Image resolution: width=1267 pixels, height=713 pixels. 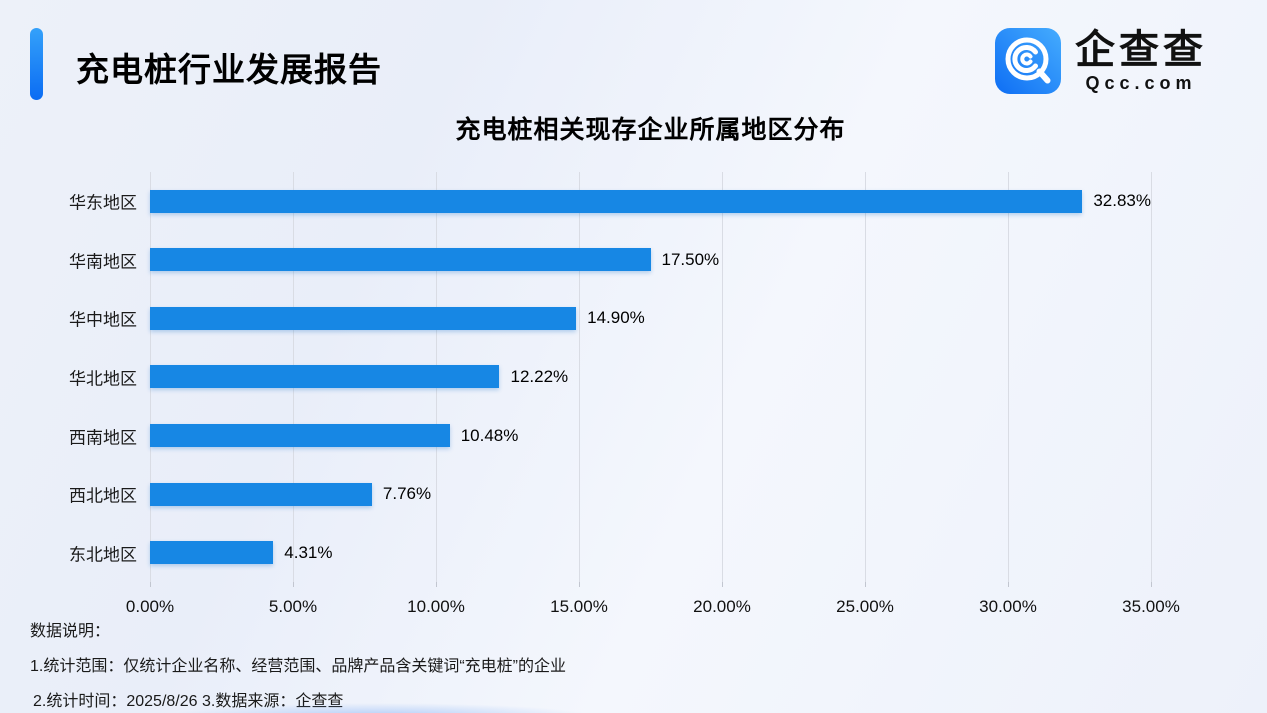 I want to click on qcc-magnifier-icon, so click(x=1028, y=61).